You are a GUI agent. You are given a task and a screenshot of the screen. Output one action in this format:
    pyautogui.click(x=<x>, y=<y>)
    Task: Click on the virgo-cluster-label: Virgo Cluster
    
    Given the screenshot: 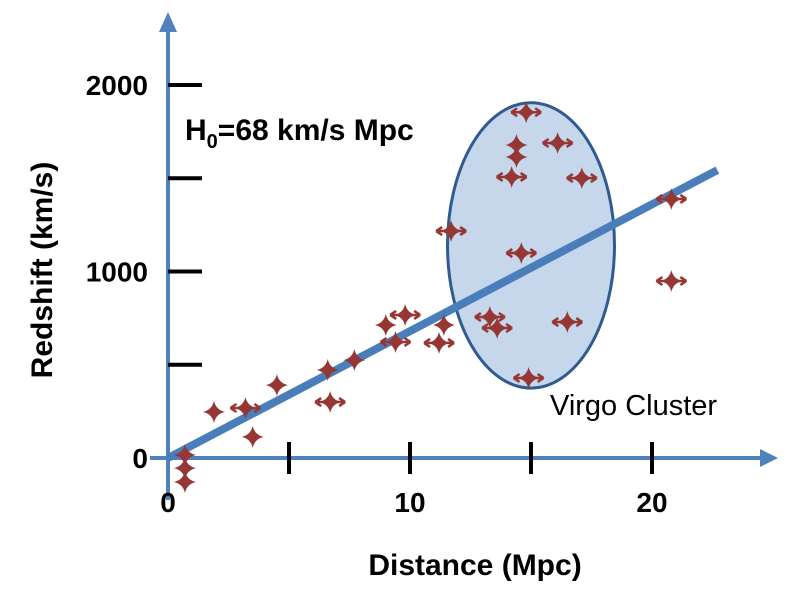 What is the action you would take?
    pyautogui.click(x=633, y=406)
    